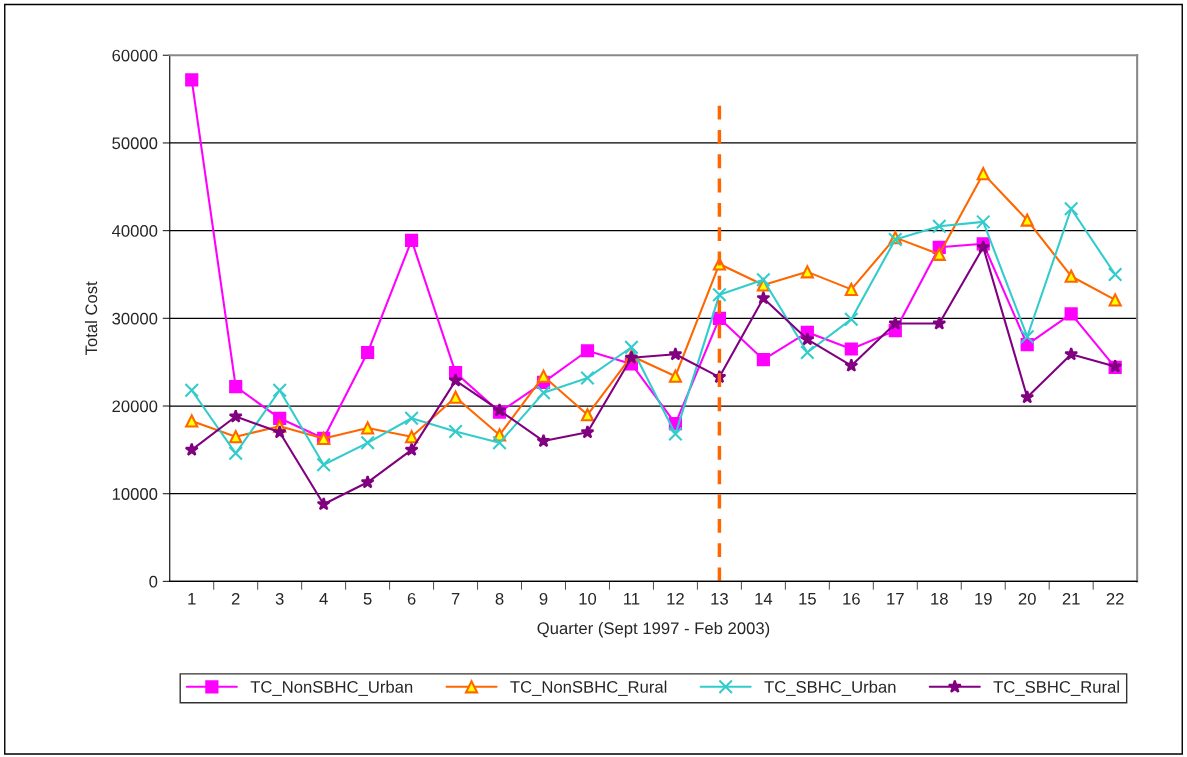 The width and height of the screenshot is (1187, 757). Describe the element at coordinates (851, 598) in the screenshot. I see `x-tick-label: 16` at that location.